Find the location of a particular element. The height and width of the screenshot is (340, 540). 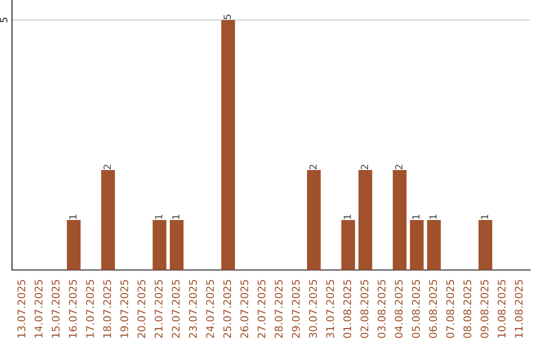

x-tick-label: 01.08.2025 is located at coordinates (347, 309).